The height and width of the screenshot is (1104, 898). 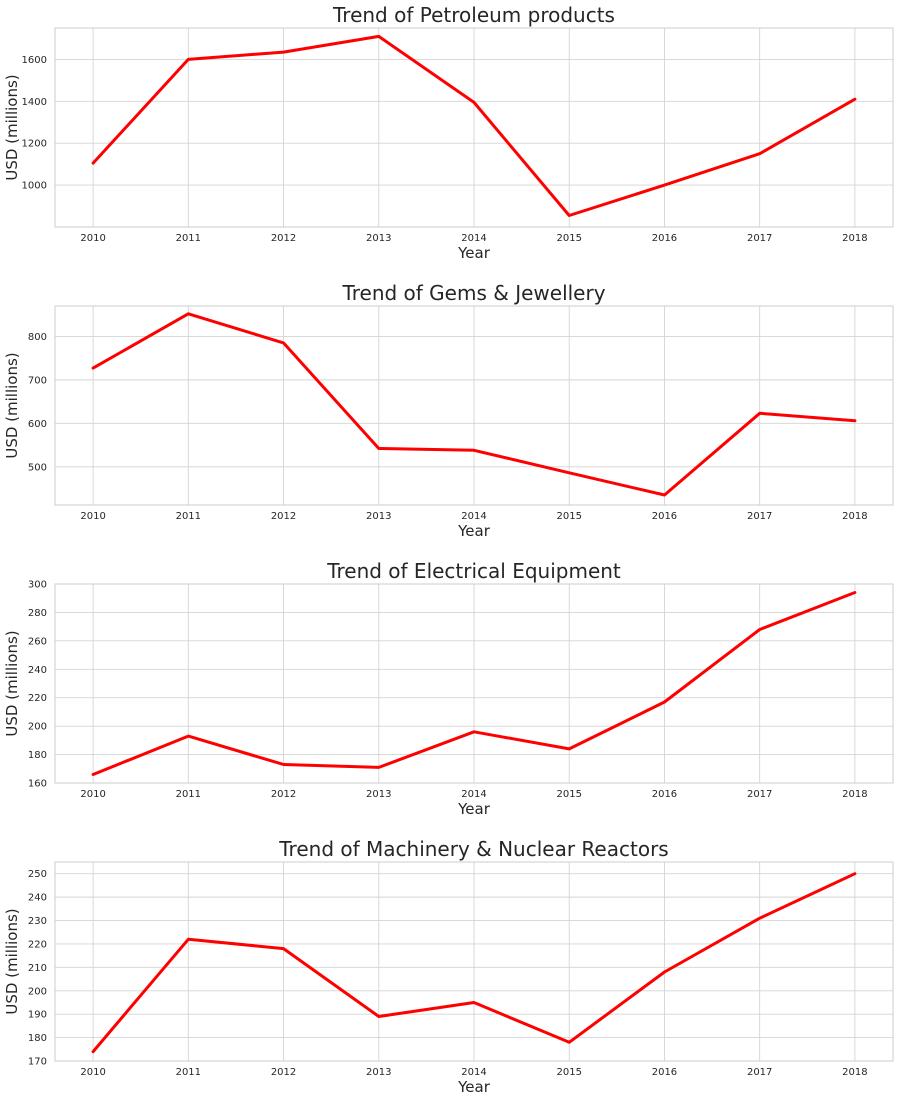 What do you see at coordinates (34, 102) in the screenshot?
I see `y-tick-label: 1400` at bounding box center [34, 102].